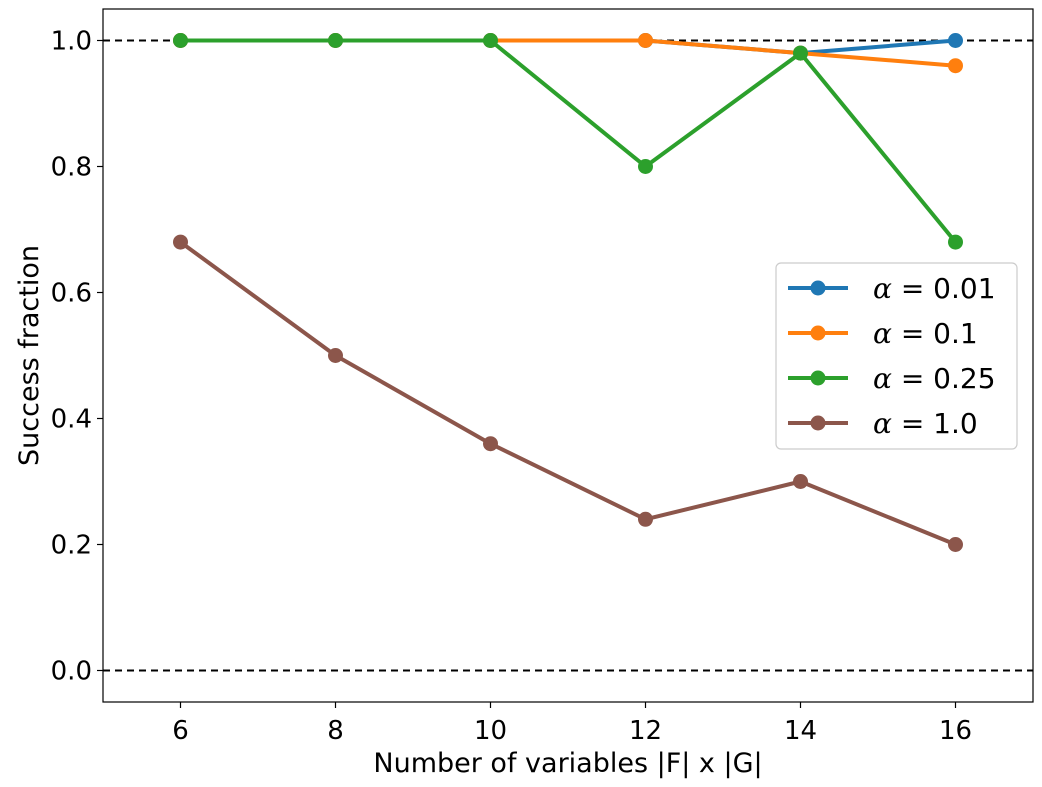 The height and width of the screenshot is (787, 1042). Describe the element at coordinates (490, 731) in the screenshot. I see `x-tick-label: 10` at that location.